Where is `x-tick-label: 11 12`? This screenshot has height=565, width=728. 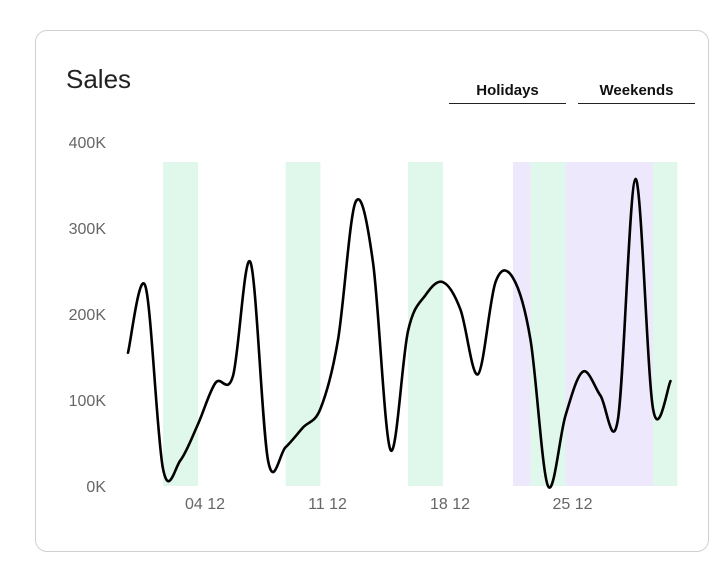
x-tick-label: 11 12 is located at coordinates (327, 504).